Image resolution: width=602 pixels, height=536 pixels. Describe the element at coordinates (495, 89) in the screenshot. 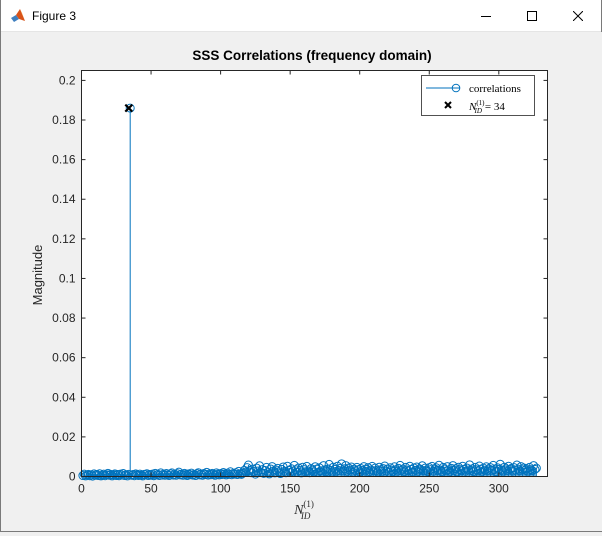

I see `legend-series-label: correlations` at that location.